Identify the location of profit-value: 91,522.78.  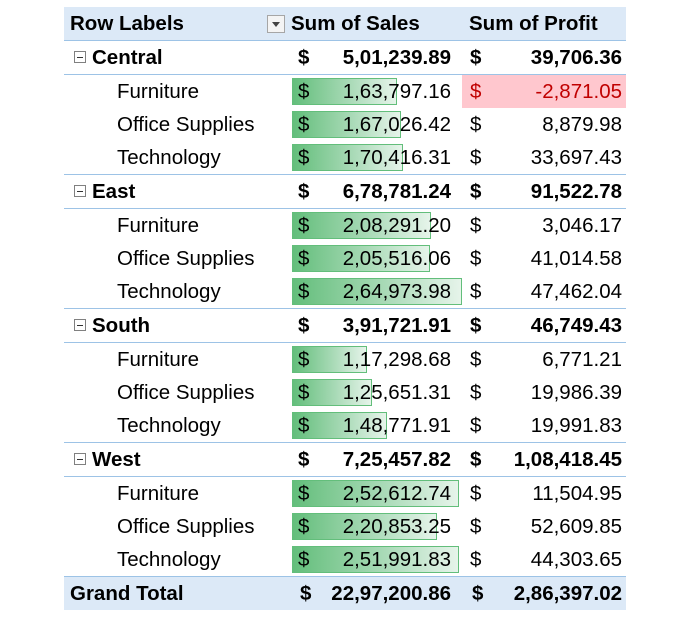
(576, 191).